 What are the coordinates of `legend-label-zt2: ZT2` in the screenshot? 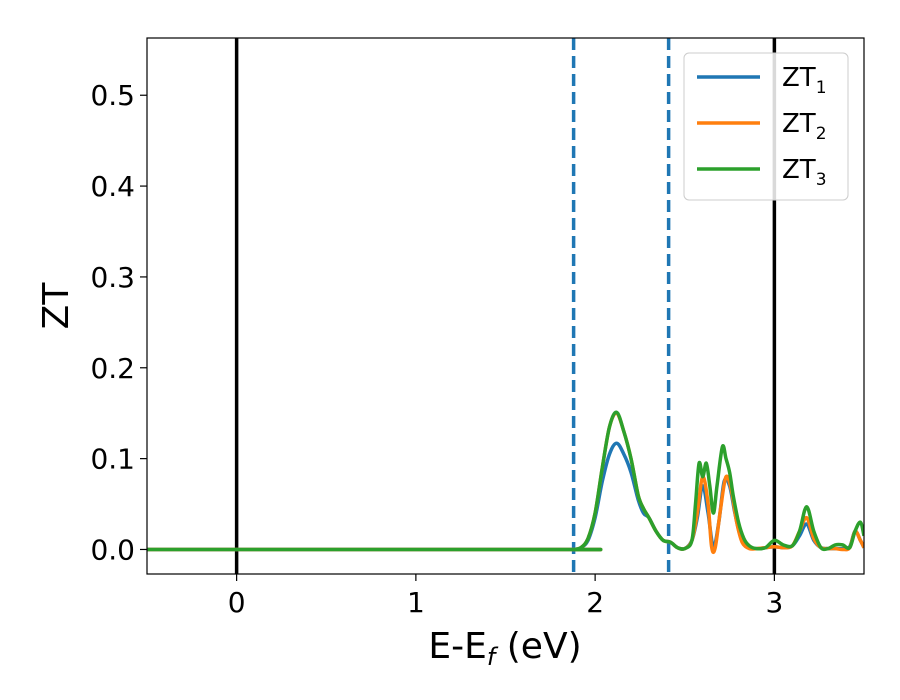 It's located at (804, 126).